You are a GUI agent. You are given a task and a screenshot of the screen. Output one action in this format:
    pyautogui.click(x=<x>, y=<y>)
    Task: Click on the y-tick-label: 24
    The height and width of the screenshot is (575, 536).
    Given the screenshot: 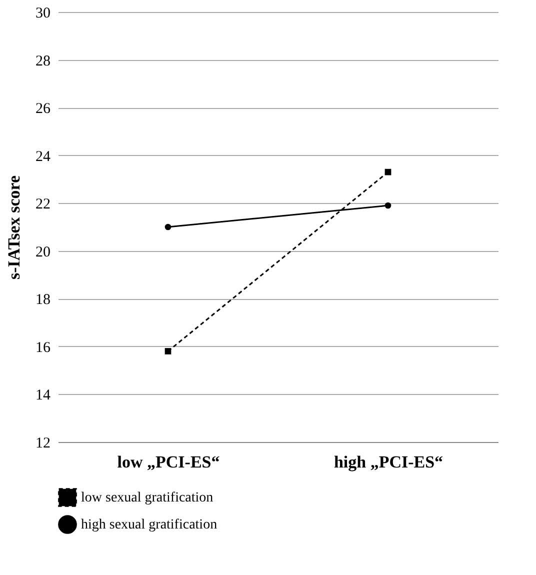 What is the action you would take?
    pyautogui.click(x=43, y=156)
    